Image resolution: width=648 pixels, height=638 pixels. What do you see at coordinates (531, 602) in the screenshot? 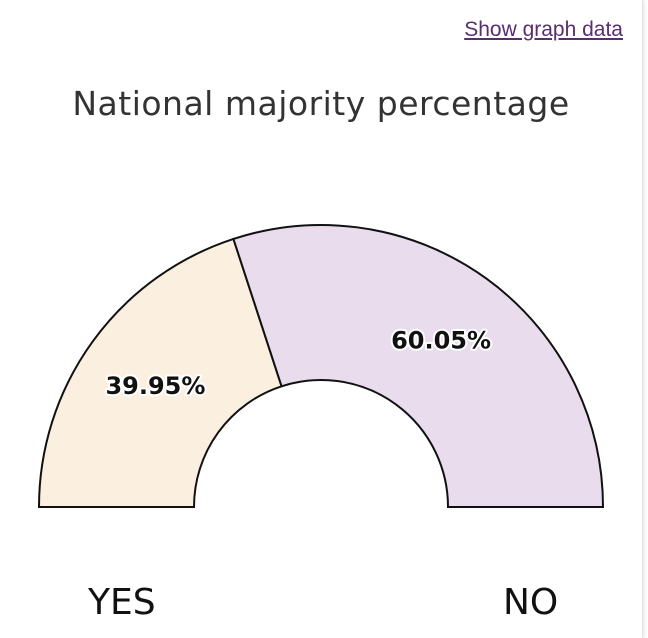
I see `no-label: NO` at bounding box center [531, 602].